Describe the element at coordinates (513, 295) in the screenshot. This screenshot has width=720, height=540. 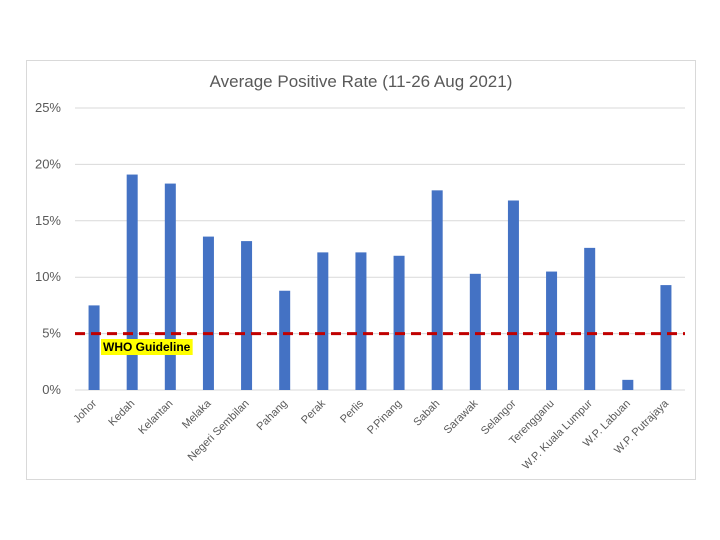
I see `bar-selangor` at that location.